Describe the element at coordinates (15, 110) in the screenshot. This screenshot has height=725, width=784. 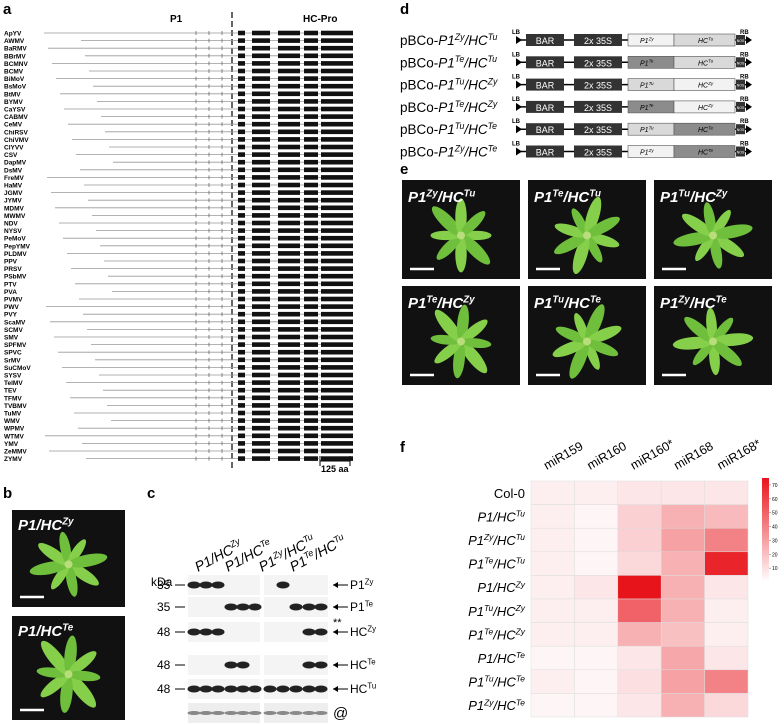
I see `virus-name: CaYSV` at that location.